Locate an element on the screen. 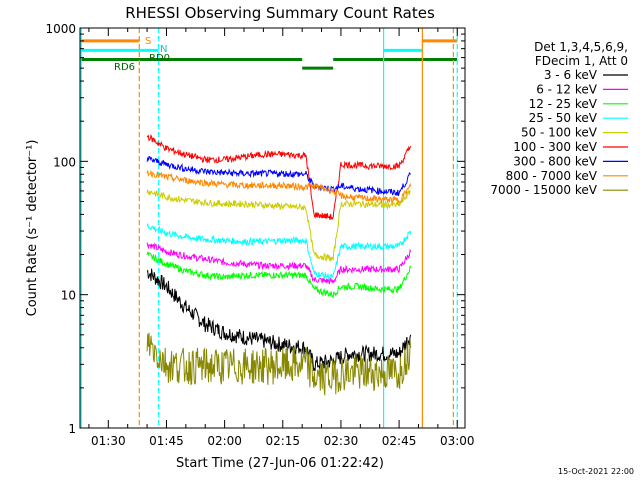 The width and height of the screenshot is (640, 480). x-tick-label-6: 03:00 is located at coordinates (457, 441).